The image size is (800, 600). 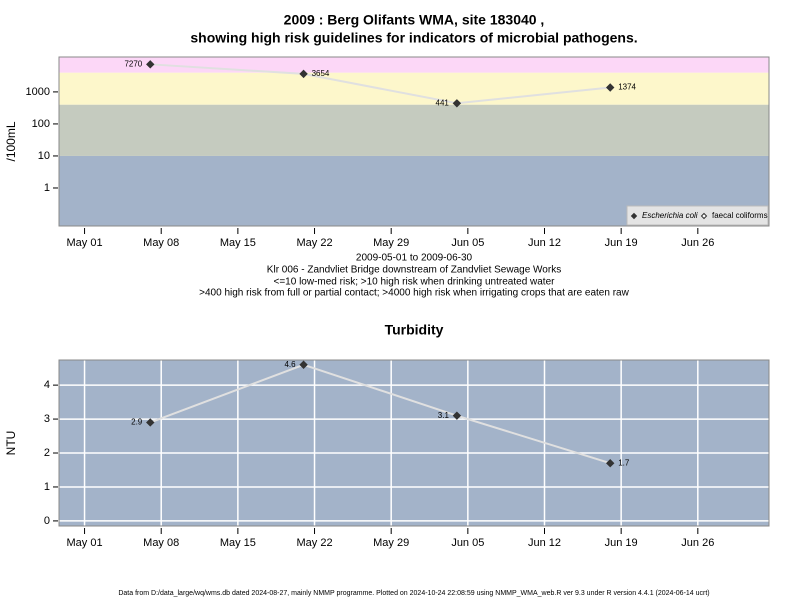 What do you see at coordinates (627, 87) in the screenshot?
I see `data-label: 1374` at bounding box center [627, 87].